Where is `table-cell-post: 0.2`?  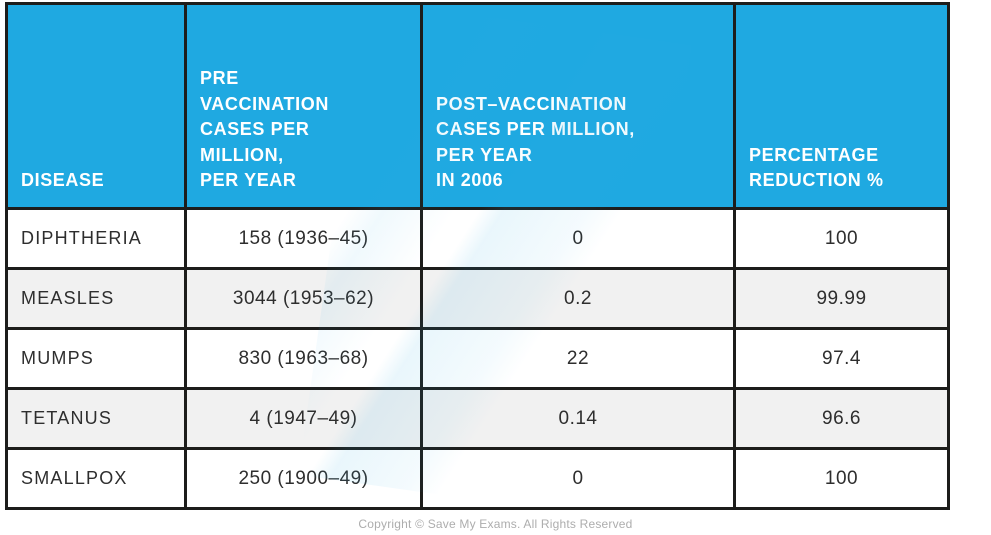 table-cell-post: 0.2 is located at coordinates (578, 298).